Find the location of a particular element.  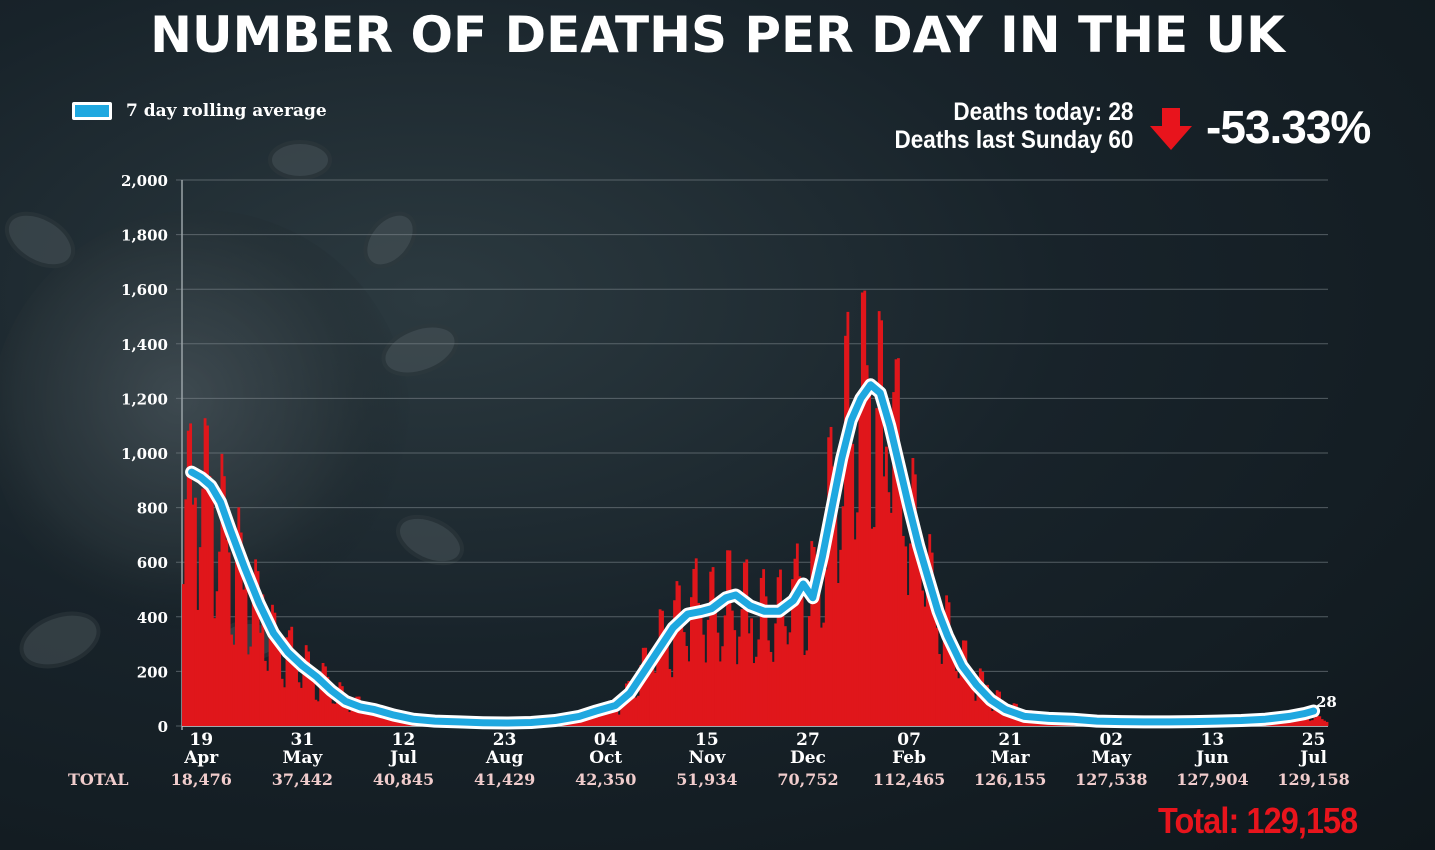

x-tick-day: 13 is located at coordinates (1213, 740).